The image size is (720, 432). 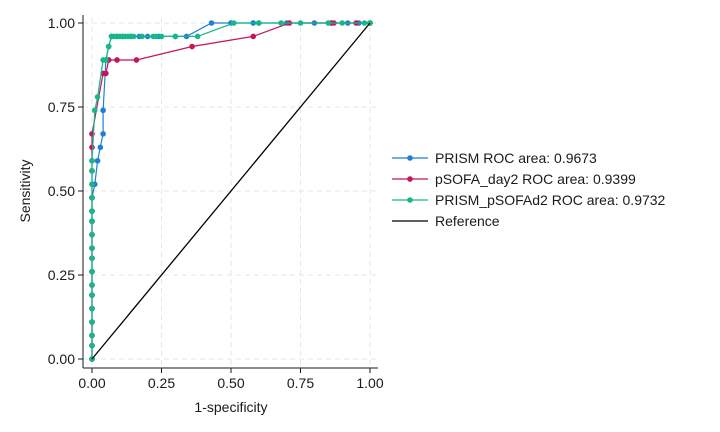 I want to click on legend-item: PRISM_pSOFAd2 ROC area: 0.9732, so click(x=529, y=200).